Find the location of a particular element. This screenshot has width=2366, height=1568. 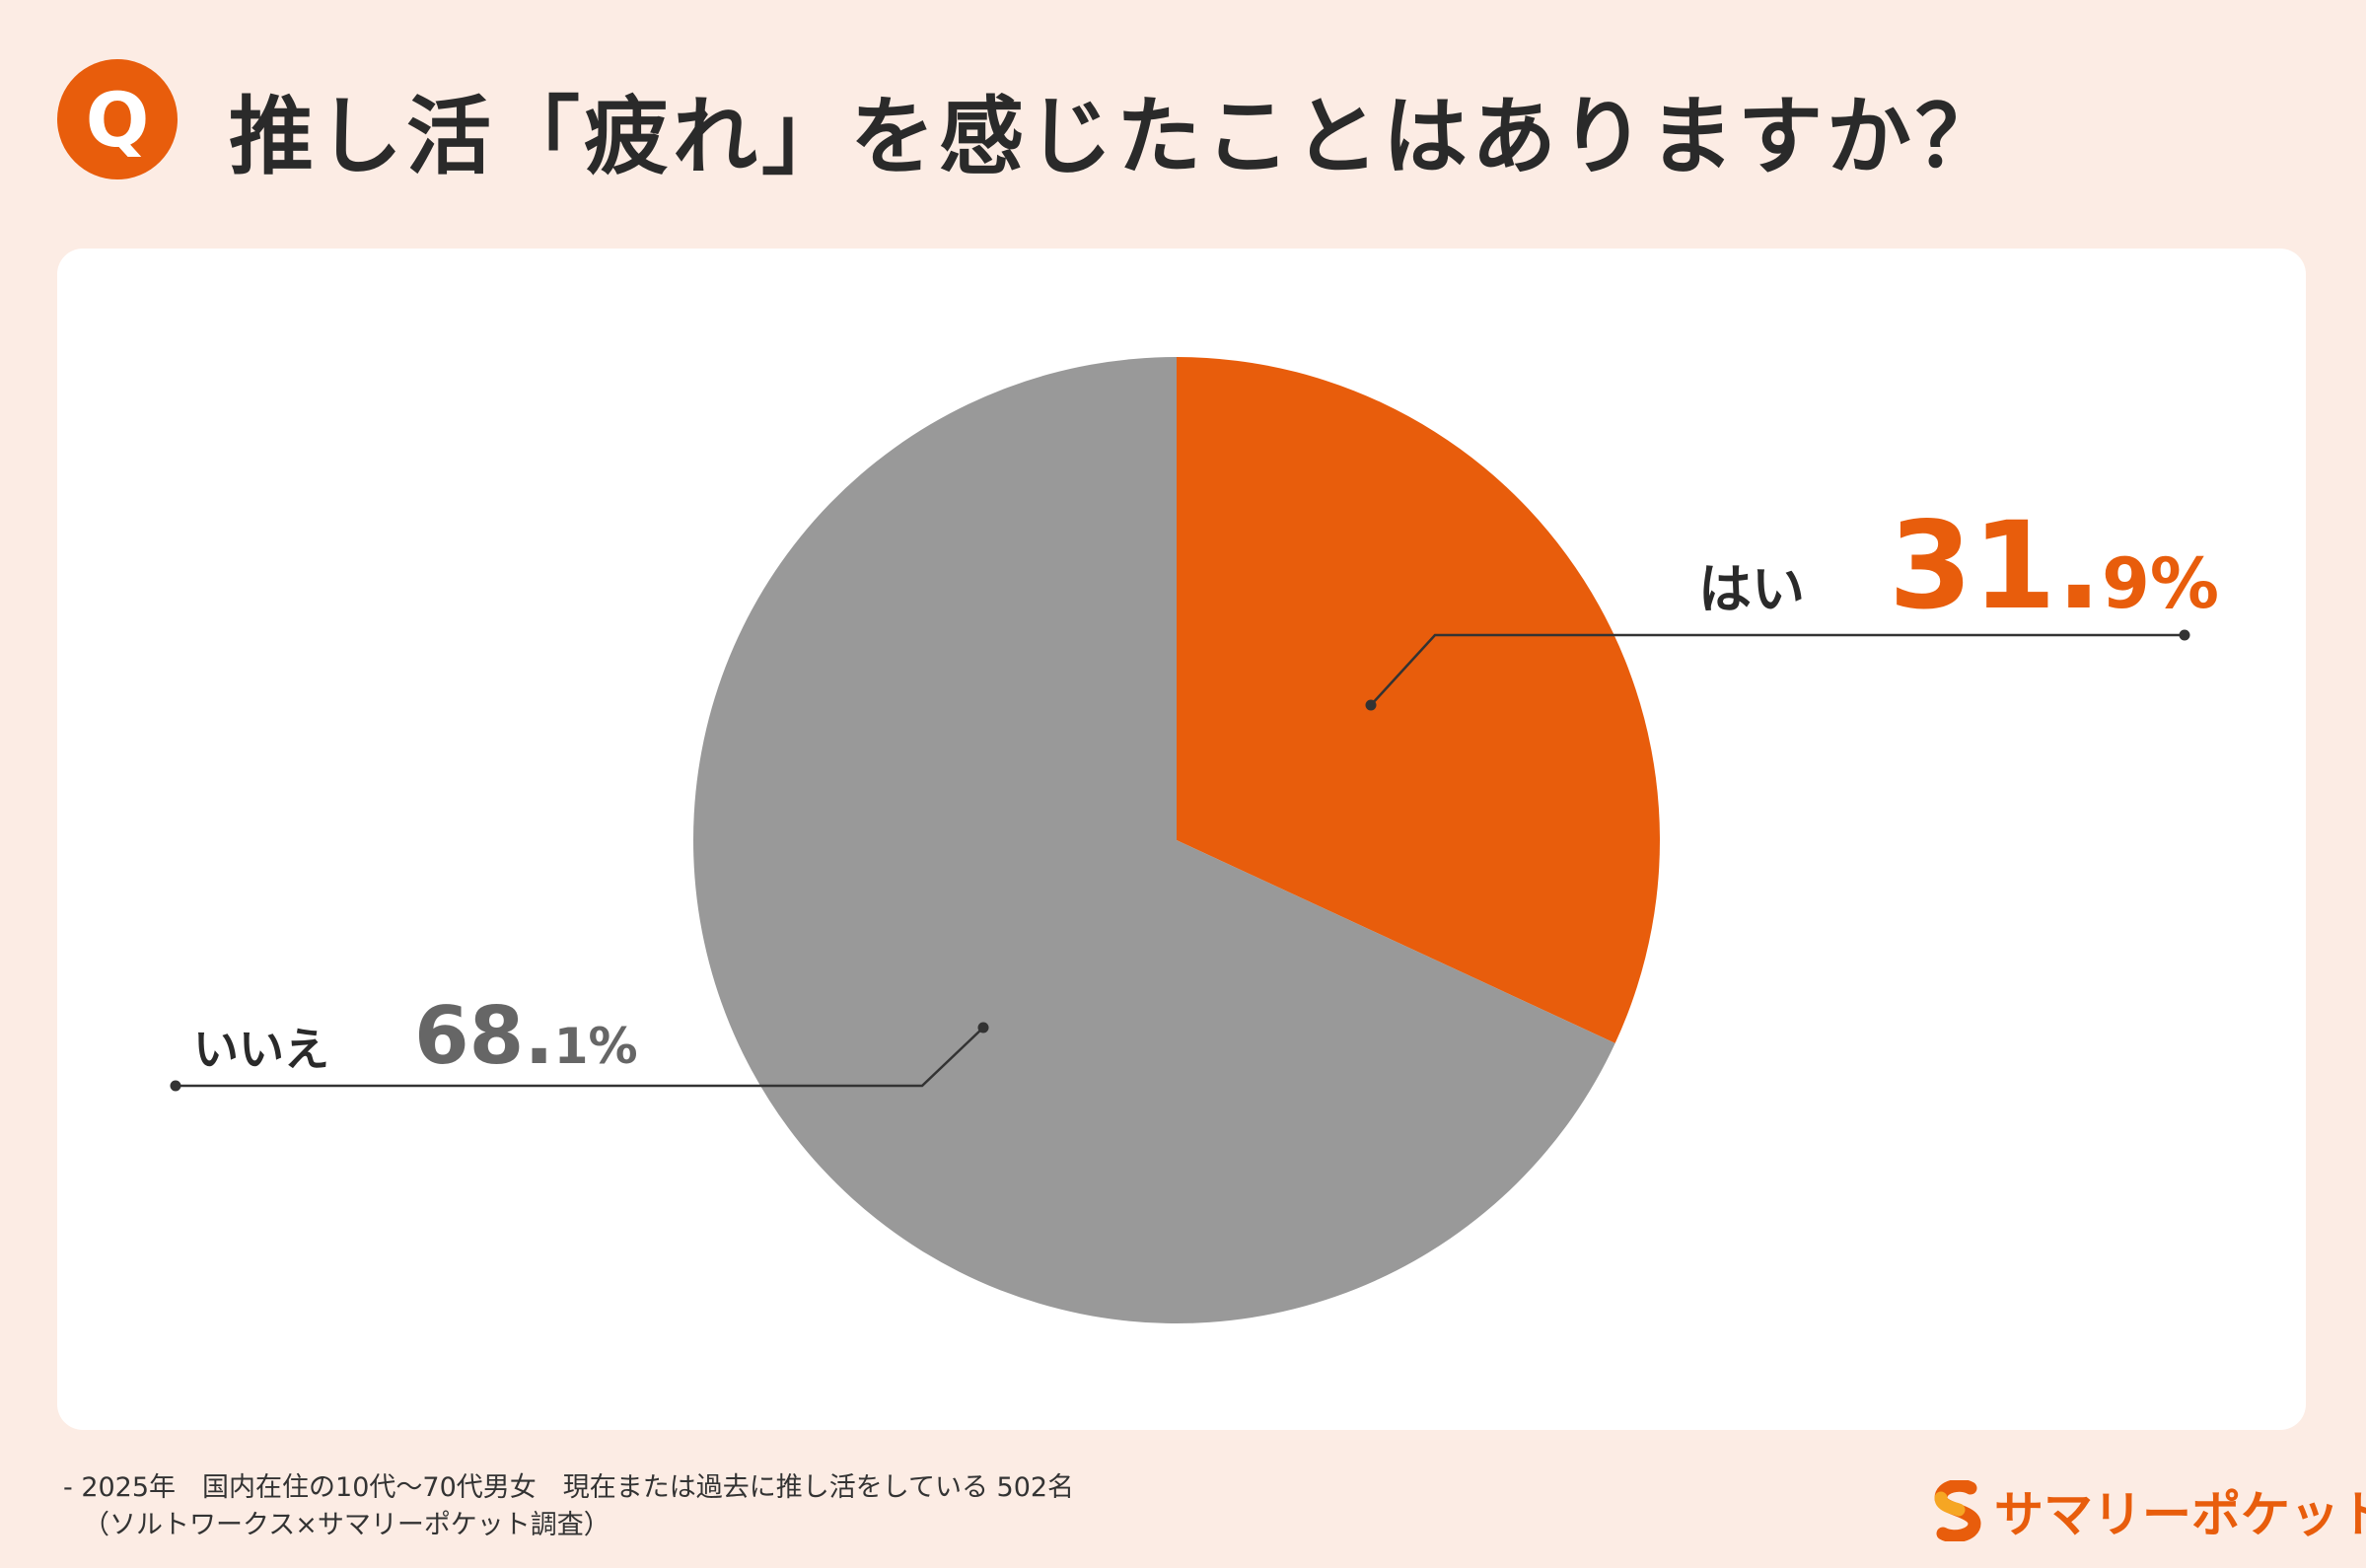

slice-value-iie-dec: 1% is located at coordinates (596, 1046).